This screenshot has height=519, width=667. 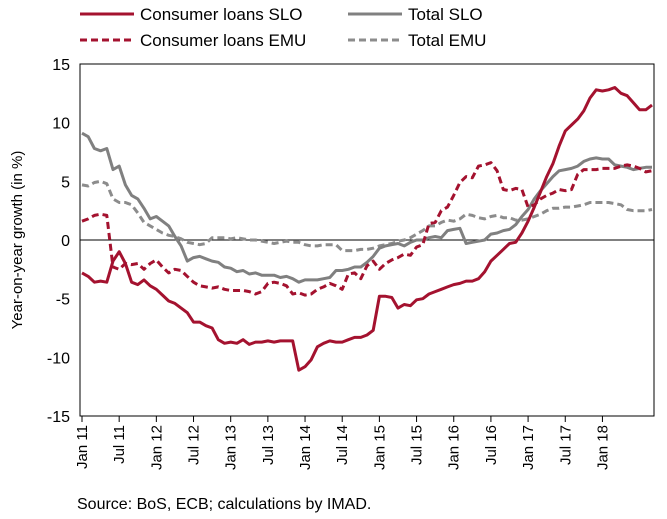 What do you see at coordinates (194, 445) in the screenshot?
I see `x-tick-label: Jul 12` at bounding box center [194, 445].